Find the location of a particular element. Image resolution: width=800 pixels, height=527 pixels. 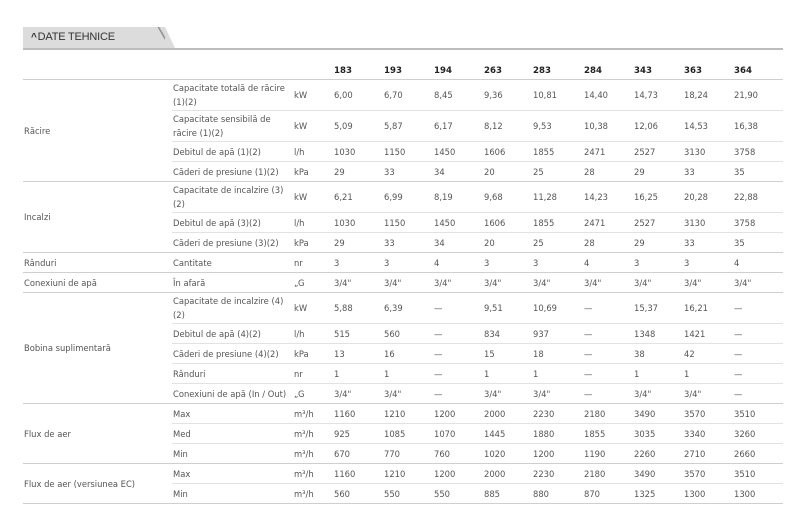

value-cell: 3035 is located at coordinates (658, 433).